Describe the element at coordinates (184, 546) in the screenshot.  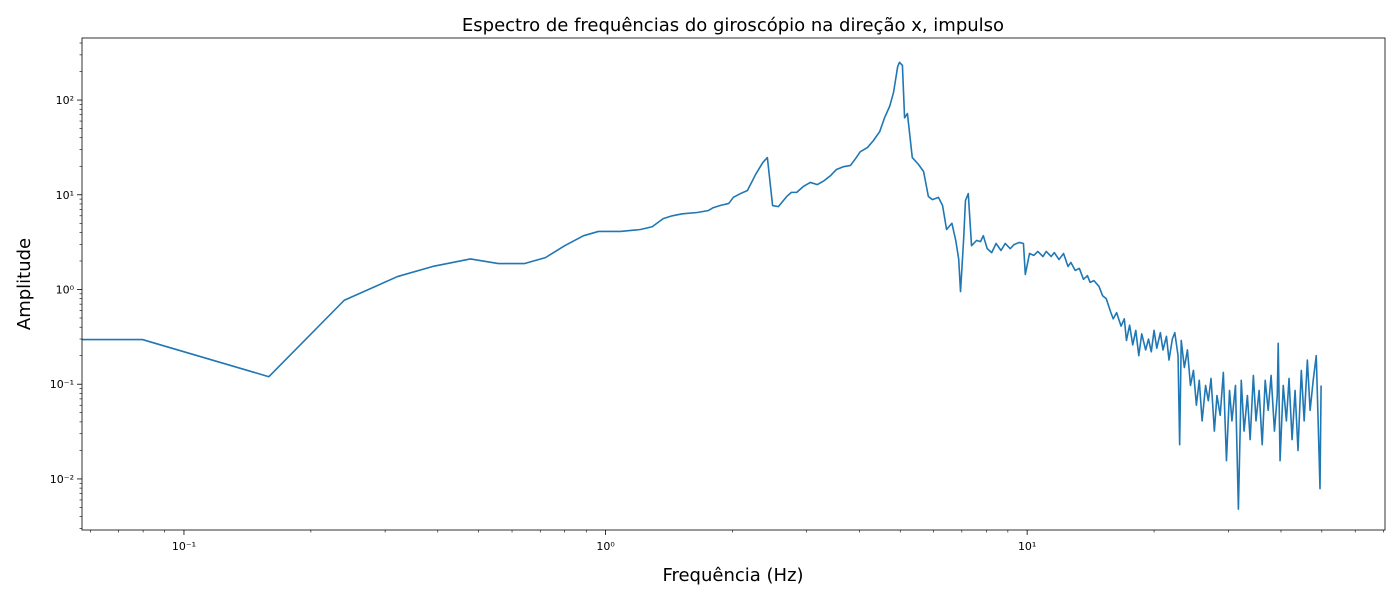
I see `x-tick-label: 10⁻¹` at that location.